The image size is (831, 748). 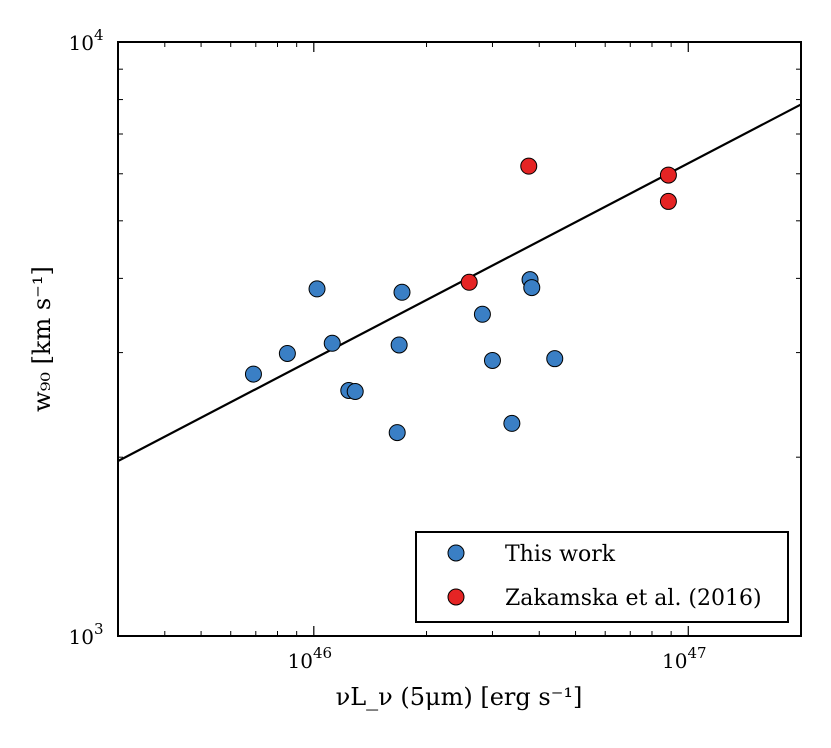 What do you see at coordinates (456, 553) in the screenshot?
I see `legend-marker-this-work` at bounding box center [456, 553].